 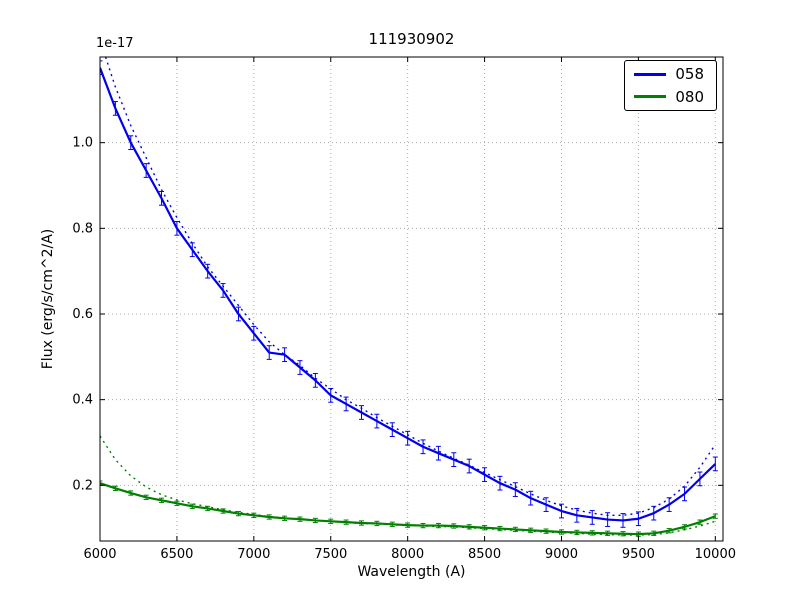 I want to click on y-axis-label: Flux (erg/s/cm^2/A), so click(x=48, y=299).